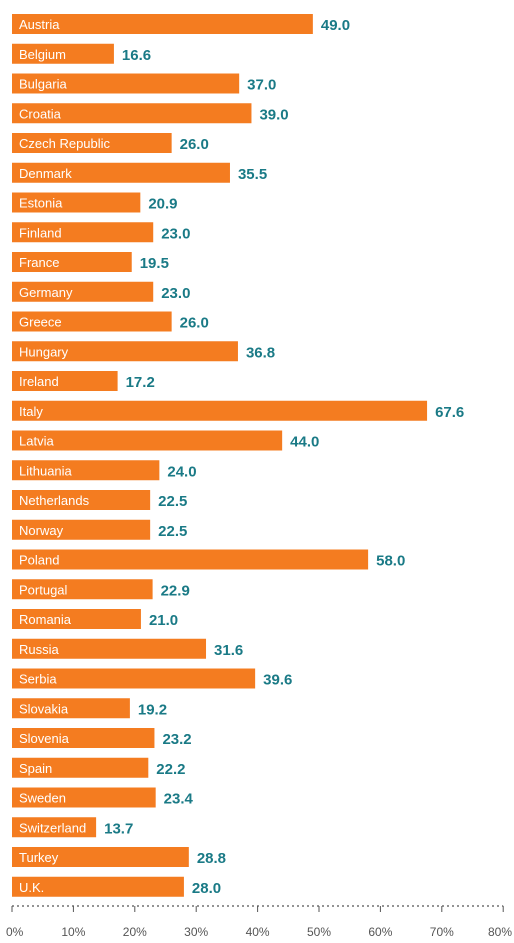 Image resolution: width=514 pixels, height=943 pixels. What do you see at coordinates (35, 768) in the screenshot?
I see `category-label-spain: Spain` at bounding box center [35, 768].